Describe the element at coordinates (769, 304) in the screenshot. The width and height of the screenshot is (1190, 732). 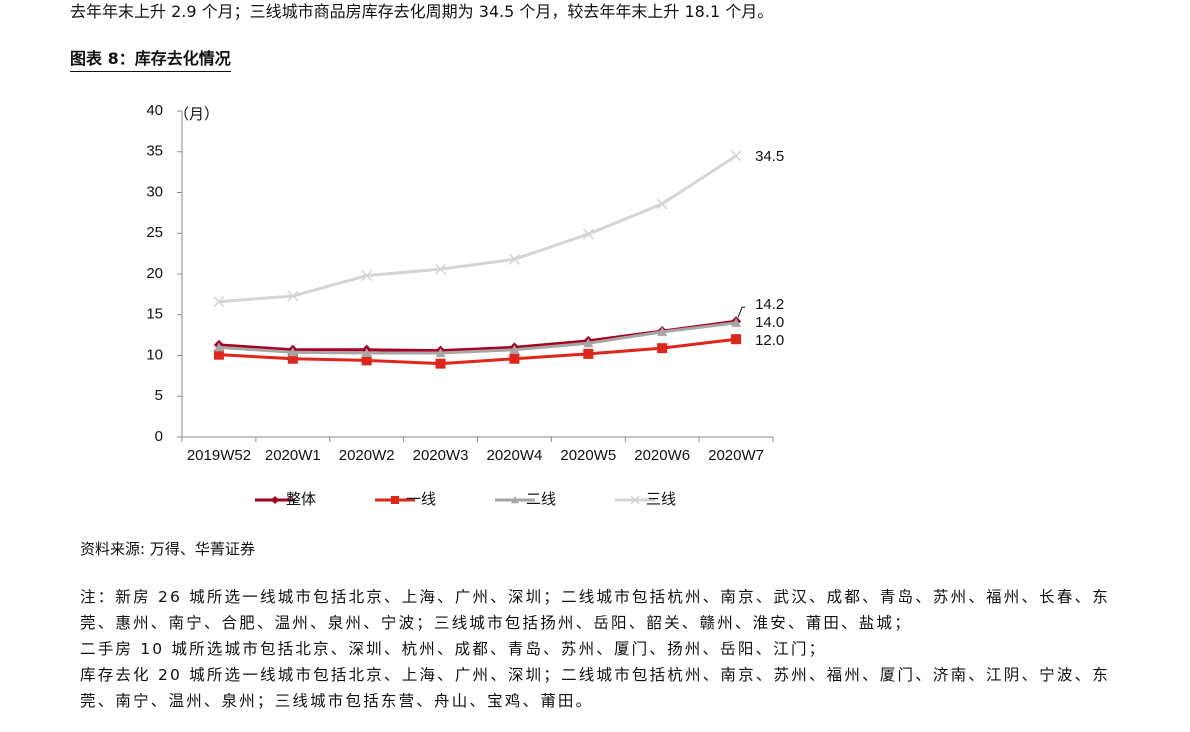
I see `data-label: 14.2` at that location.